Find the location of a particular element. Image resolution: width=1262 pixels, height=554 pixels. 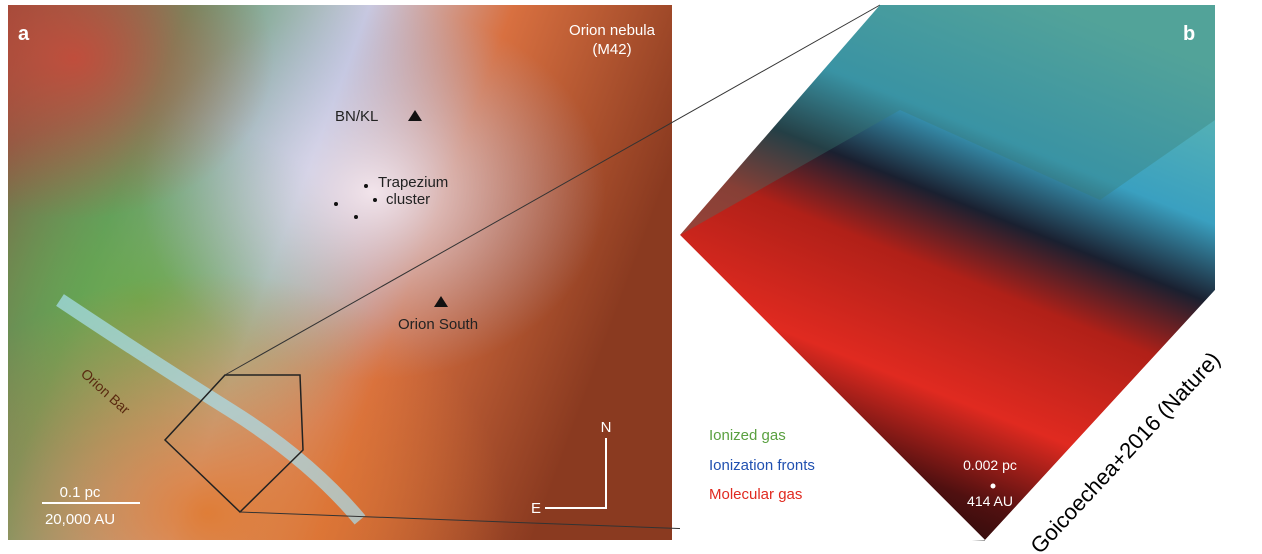

scale-label: 0.002 pc is located at coordinates (990, 465).